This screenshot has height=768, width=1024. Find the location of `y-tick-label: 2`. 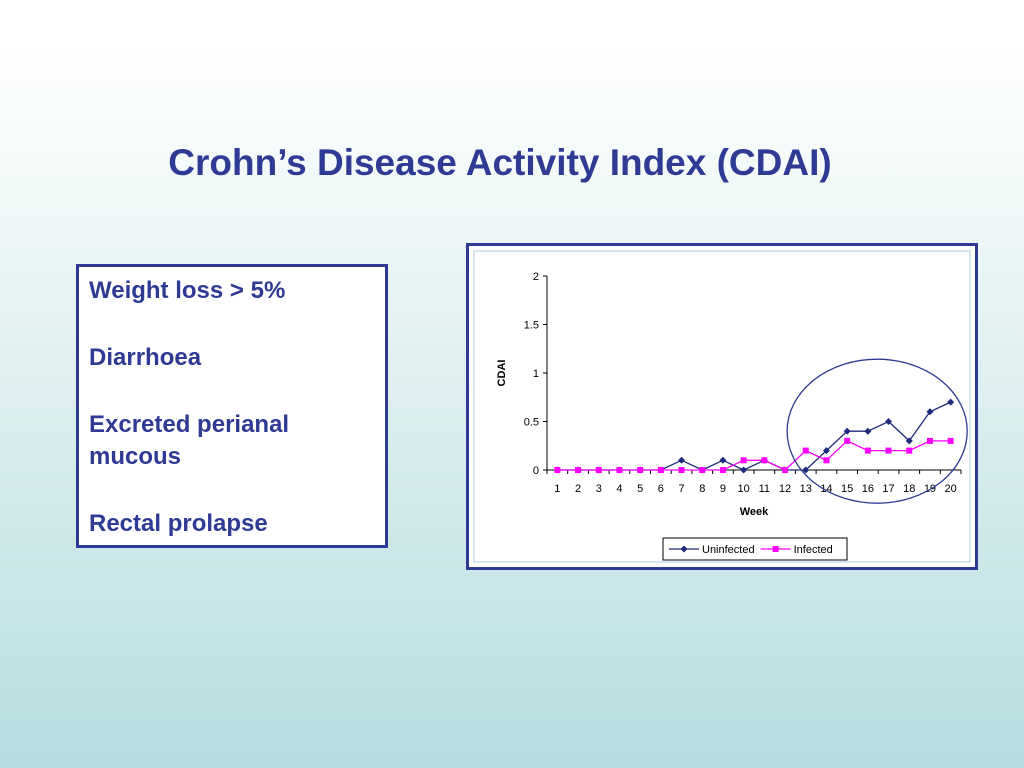

y-tick-label: 2 is located at coordinates (536, 277).